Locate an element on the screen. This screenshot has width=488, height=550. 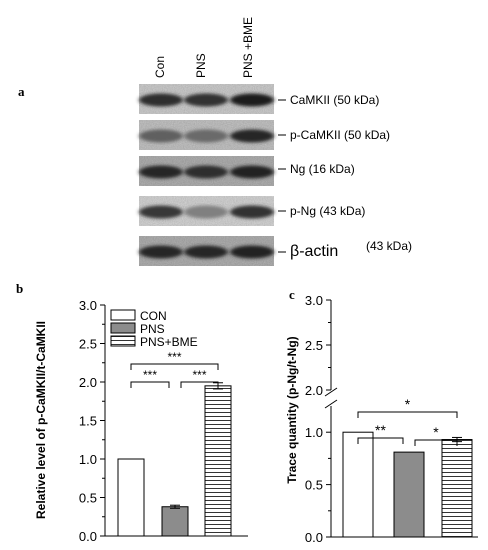
significance-label: ** is located at coordinates (380, 430).